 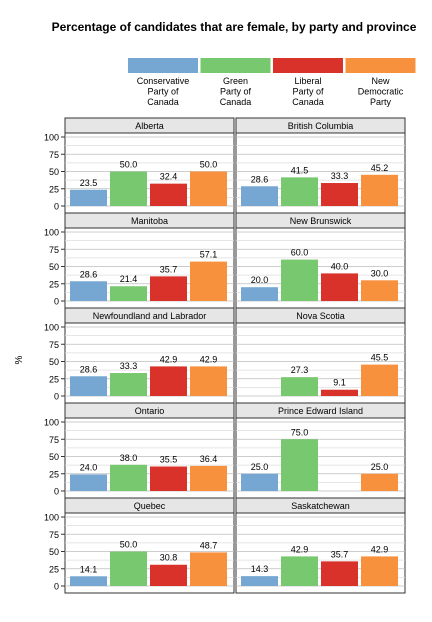 What do you see at coordinates (169, 460) in the screenshot?
I see `data-label: 35.5` at bounding box center [169, 460].